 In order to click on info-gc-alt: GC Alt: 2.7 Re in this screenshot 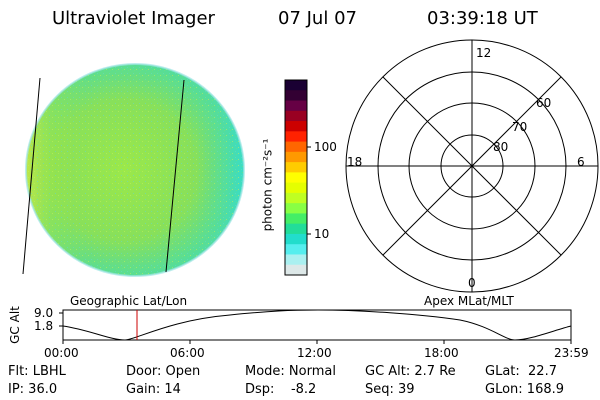, I will do `click(410, 371)`.